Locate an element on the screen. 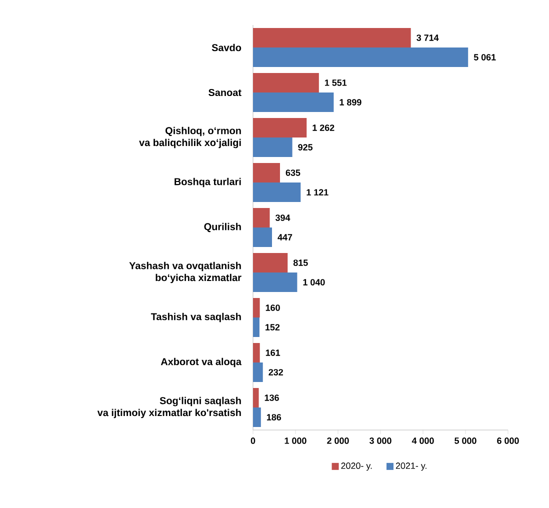 The height and width of the screenshot is (508, 549). x-tick-label: 2 000 is located at coordinates (338, 441).